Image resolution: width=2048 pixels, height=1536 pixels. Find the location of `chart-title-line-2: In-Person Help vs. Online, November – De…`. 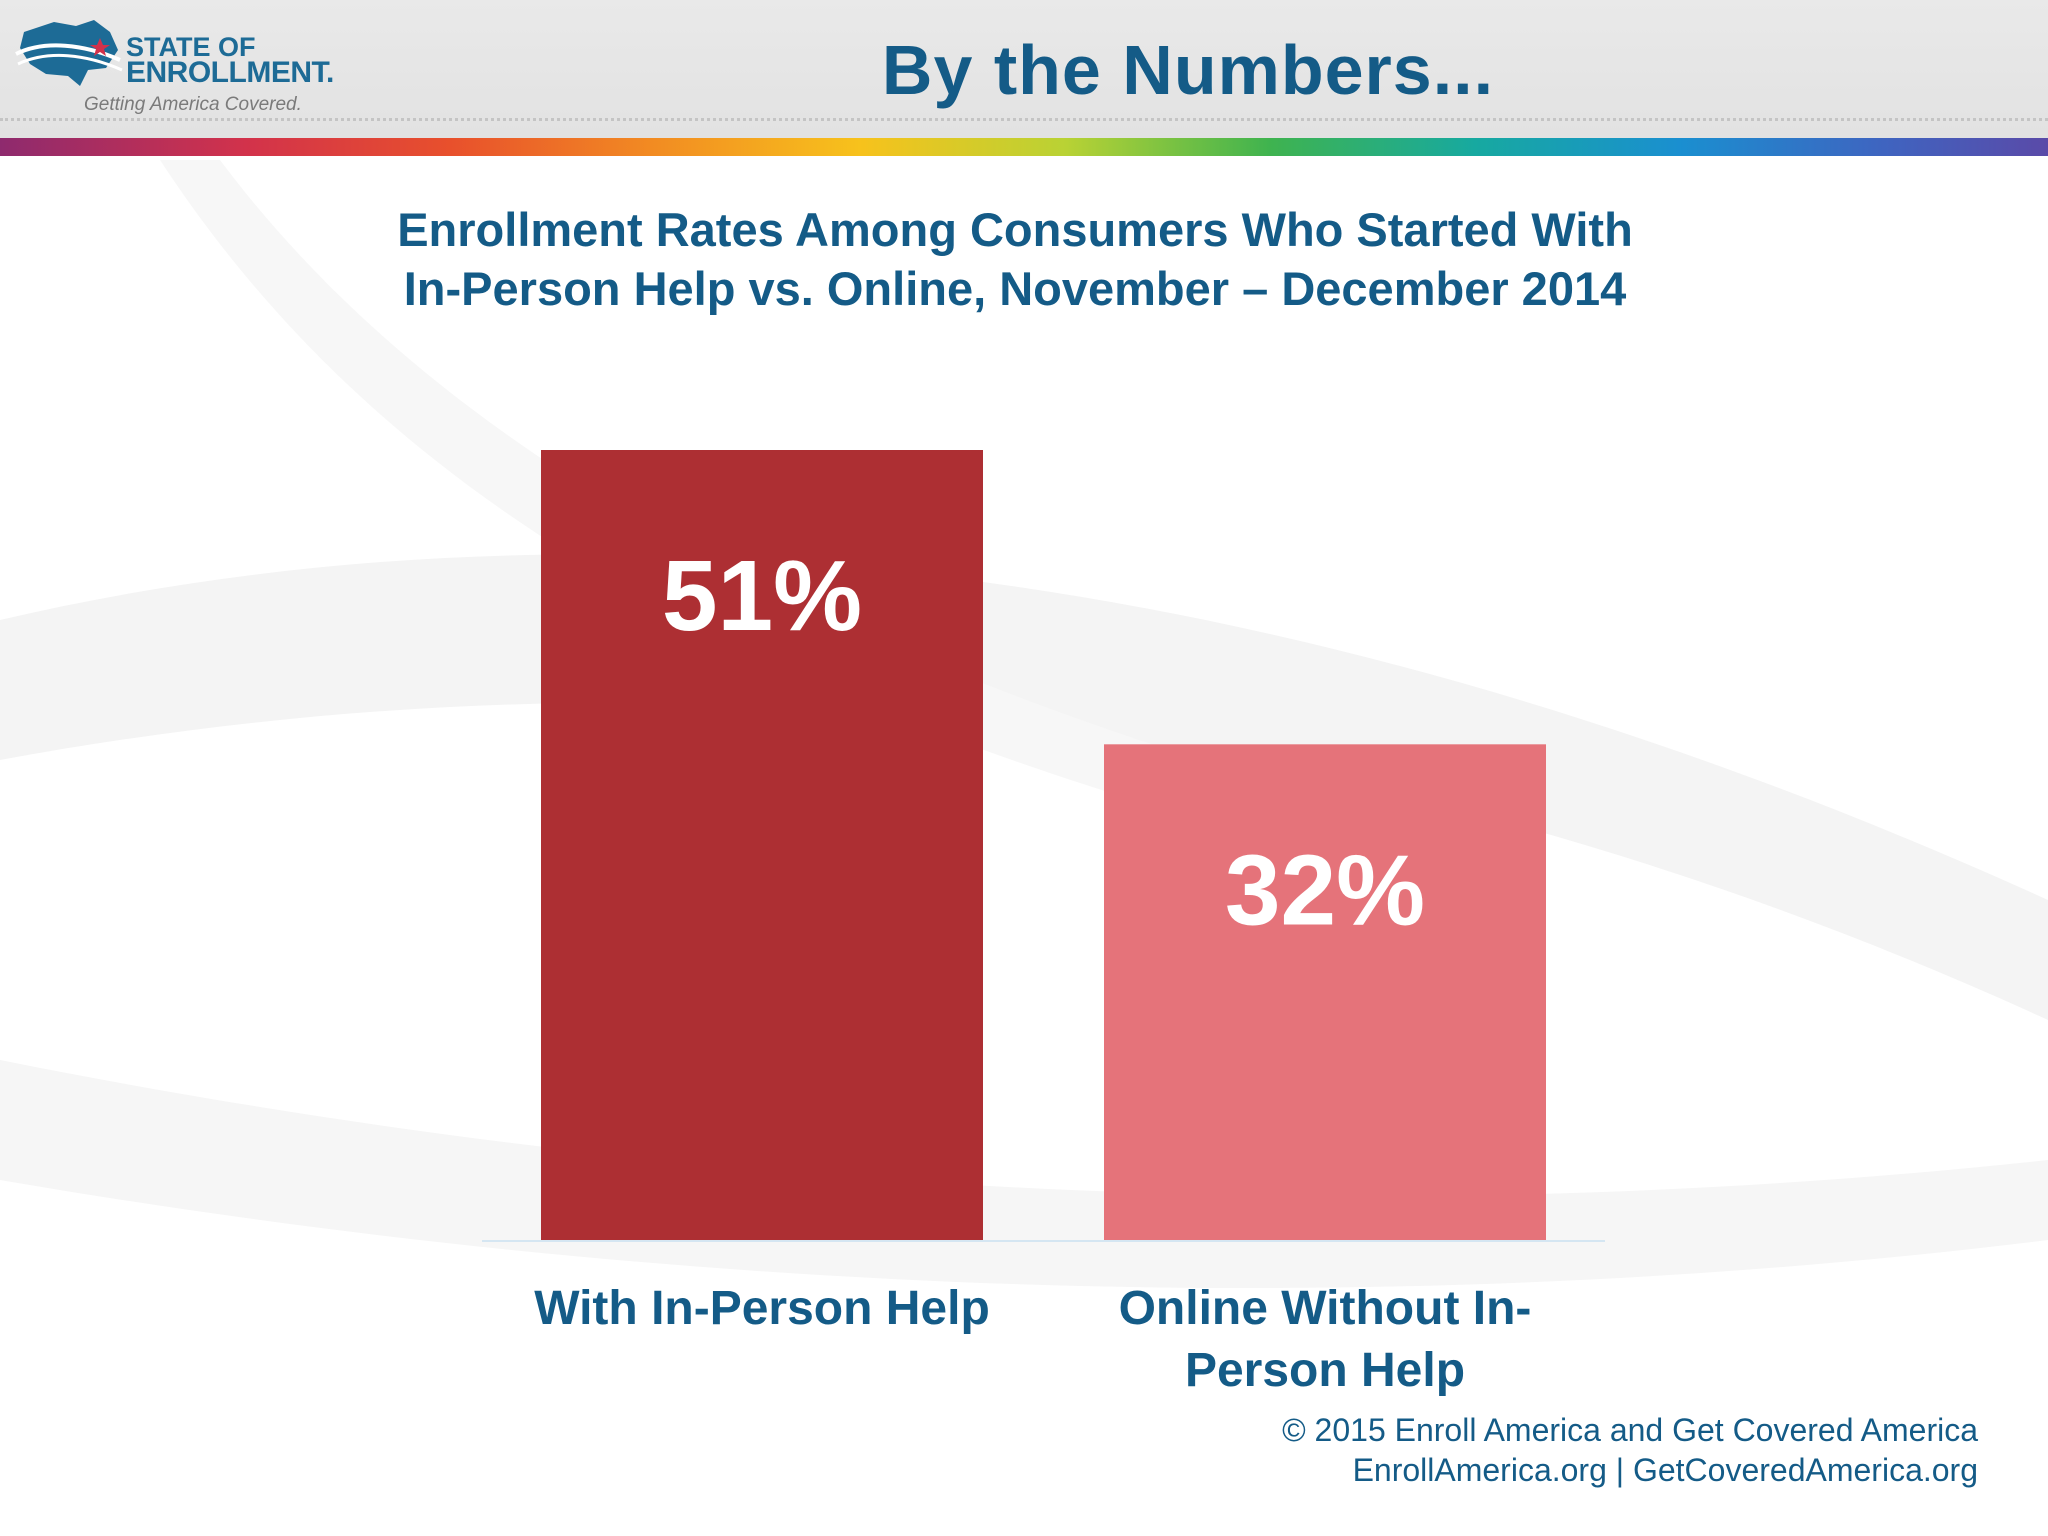

chart-title-line-2: In-Person Help vs. Online, November – De… is located at coordinates (1015, 288).